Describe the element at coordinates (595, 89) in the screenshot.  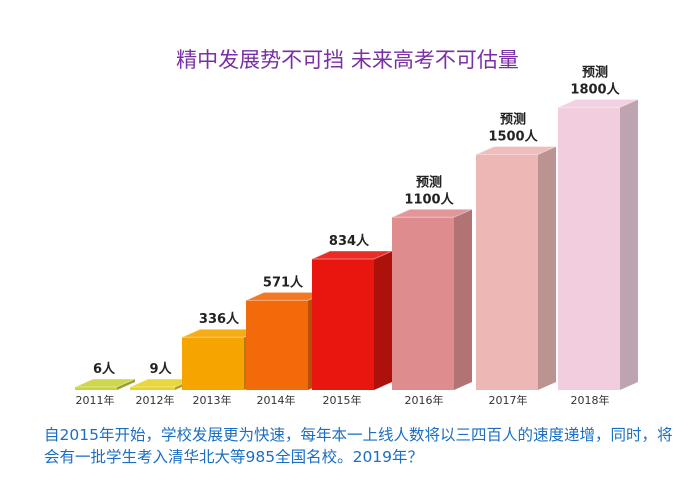
I see `data-label: 1800人` at that location.